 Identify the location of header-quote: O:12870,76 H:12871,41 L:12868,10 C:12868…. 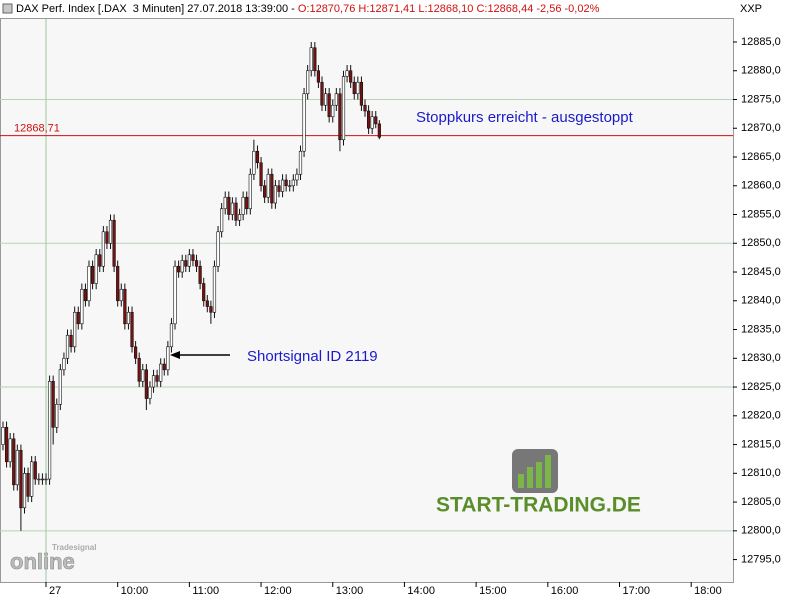
(449, 9).